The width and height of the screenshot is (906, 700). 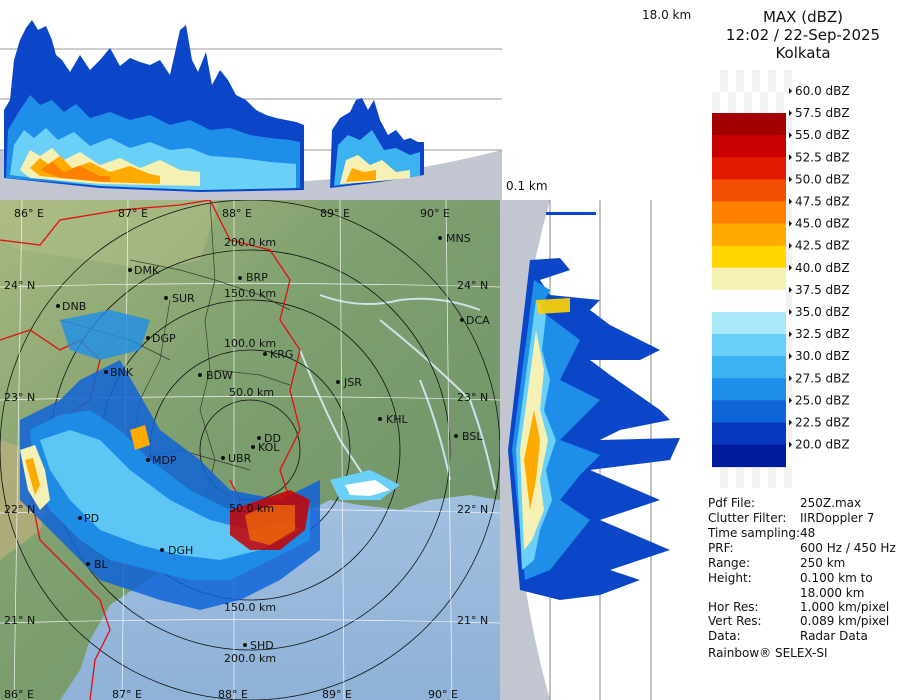 What do you see at coordinates (803, 53) in the screenshot?
I see `station-name: Kolkata` at bounding box center [803, 53].